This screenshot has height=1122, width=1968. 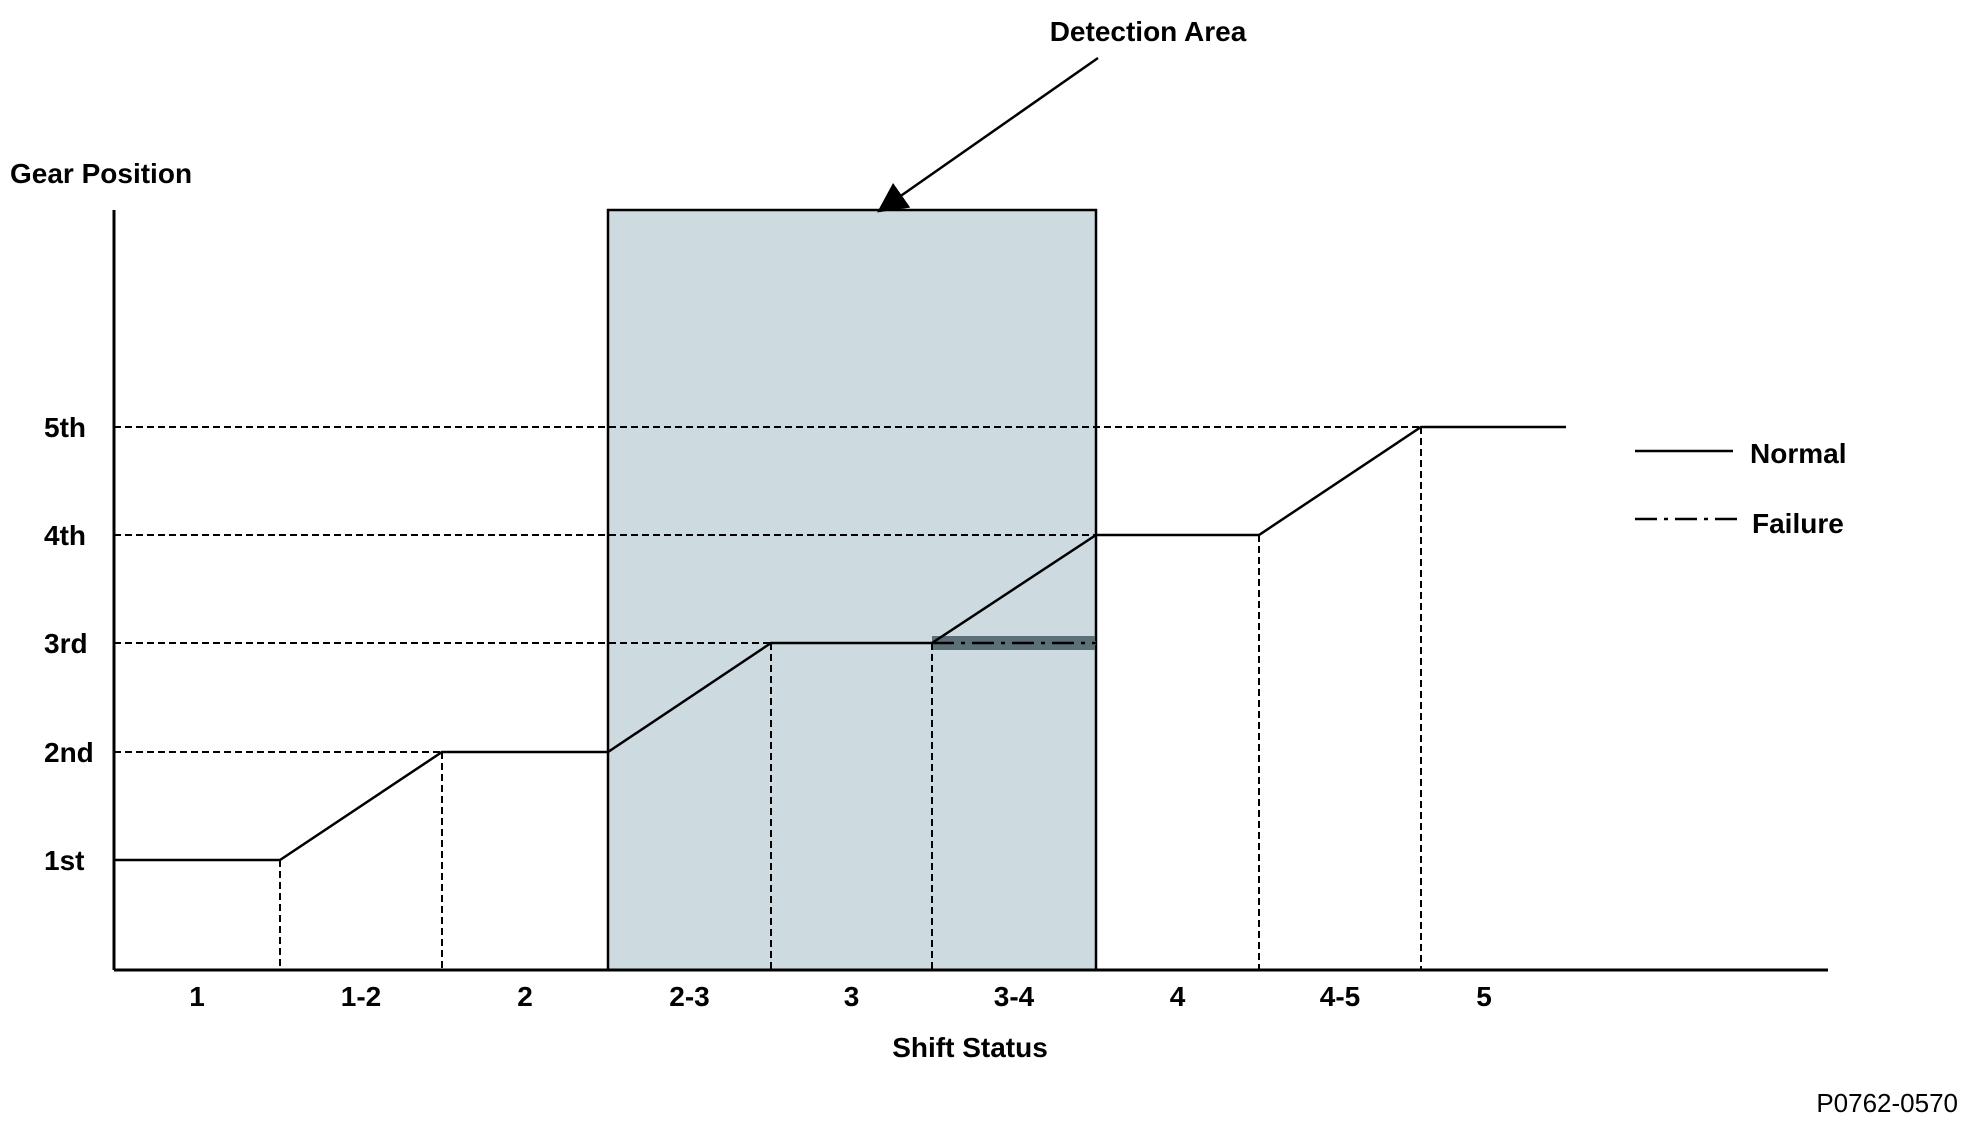 What do you see at coordinates (525, 996) in the screenshot?
I see `x-tick-label: 2` at bounding box center [525, 996].